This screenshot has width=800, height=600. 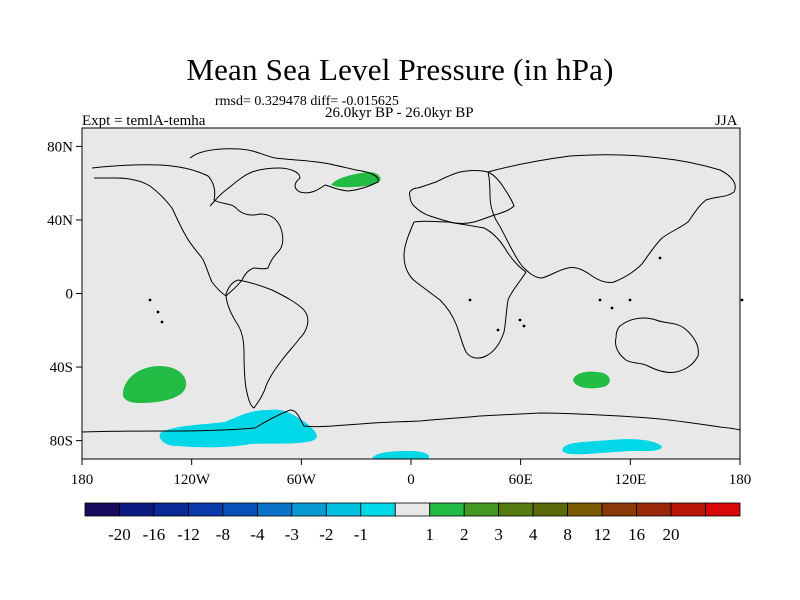 I want to click on colorbar-label: -8, so click(x=223, y=534).